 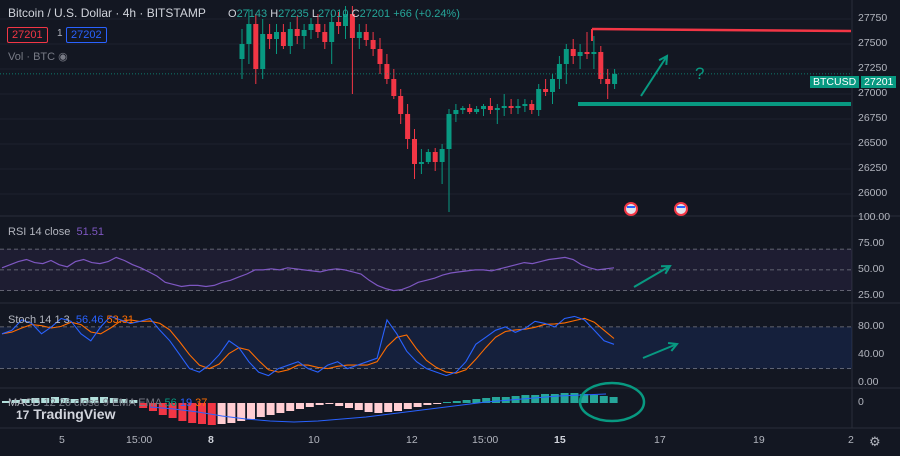 What do you see at coordinates (38, 57) in the screenshot?
I see `volume-legend: Vol · BTC ◉` at bounding box center [38, 57].